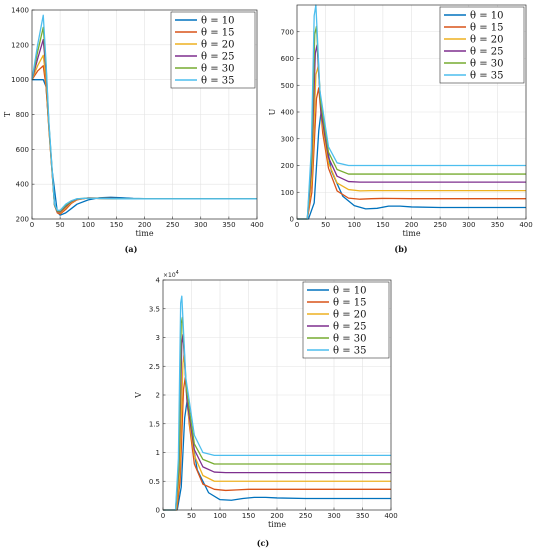 The width and height of the screenshot is (536, 550). What do you see at coordinates (20, 11) in the screenshot?
I see `y-tick-label: 1400` at bounding box center [20, 11].